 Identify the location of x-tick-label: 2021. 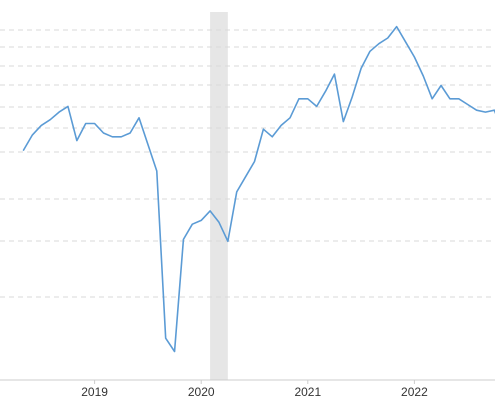
(307, 392).